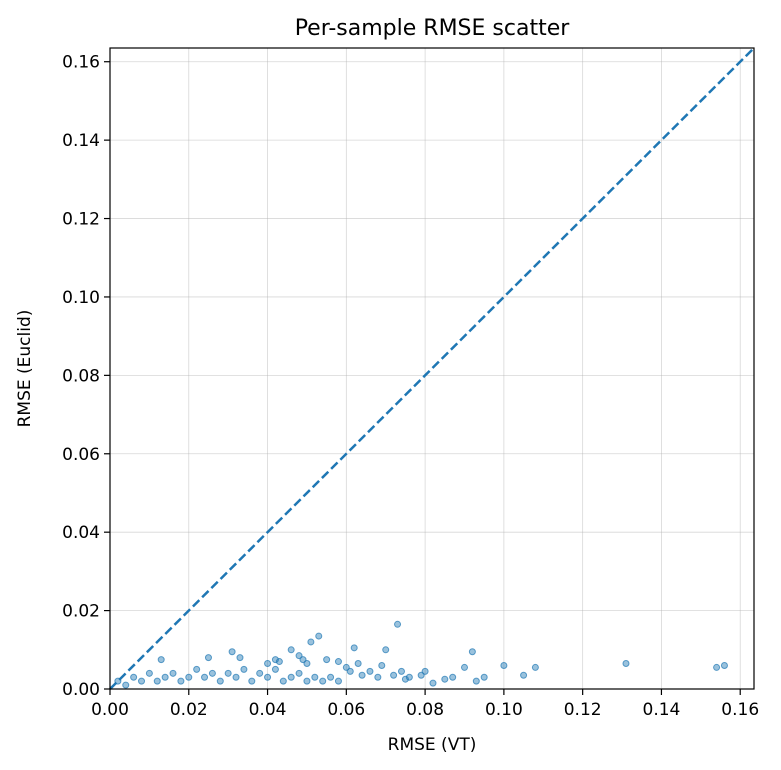 The width and height of the screenshot is (781, 770). Describe the element at coordinates (268, 710) in the screenshot. I see `x-tick-label: 0.04` at that location.